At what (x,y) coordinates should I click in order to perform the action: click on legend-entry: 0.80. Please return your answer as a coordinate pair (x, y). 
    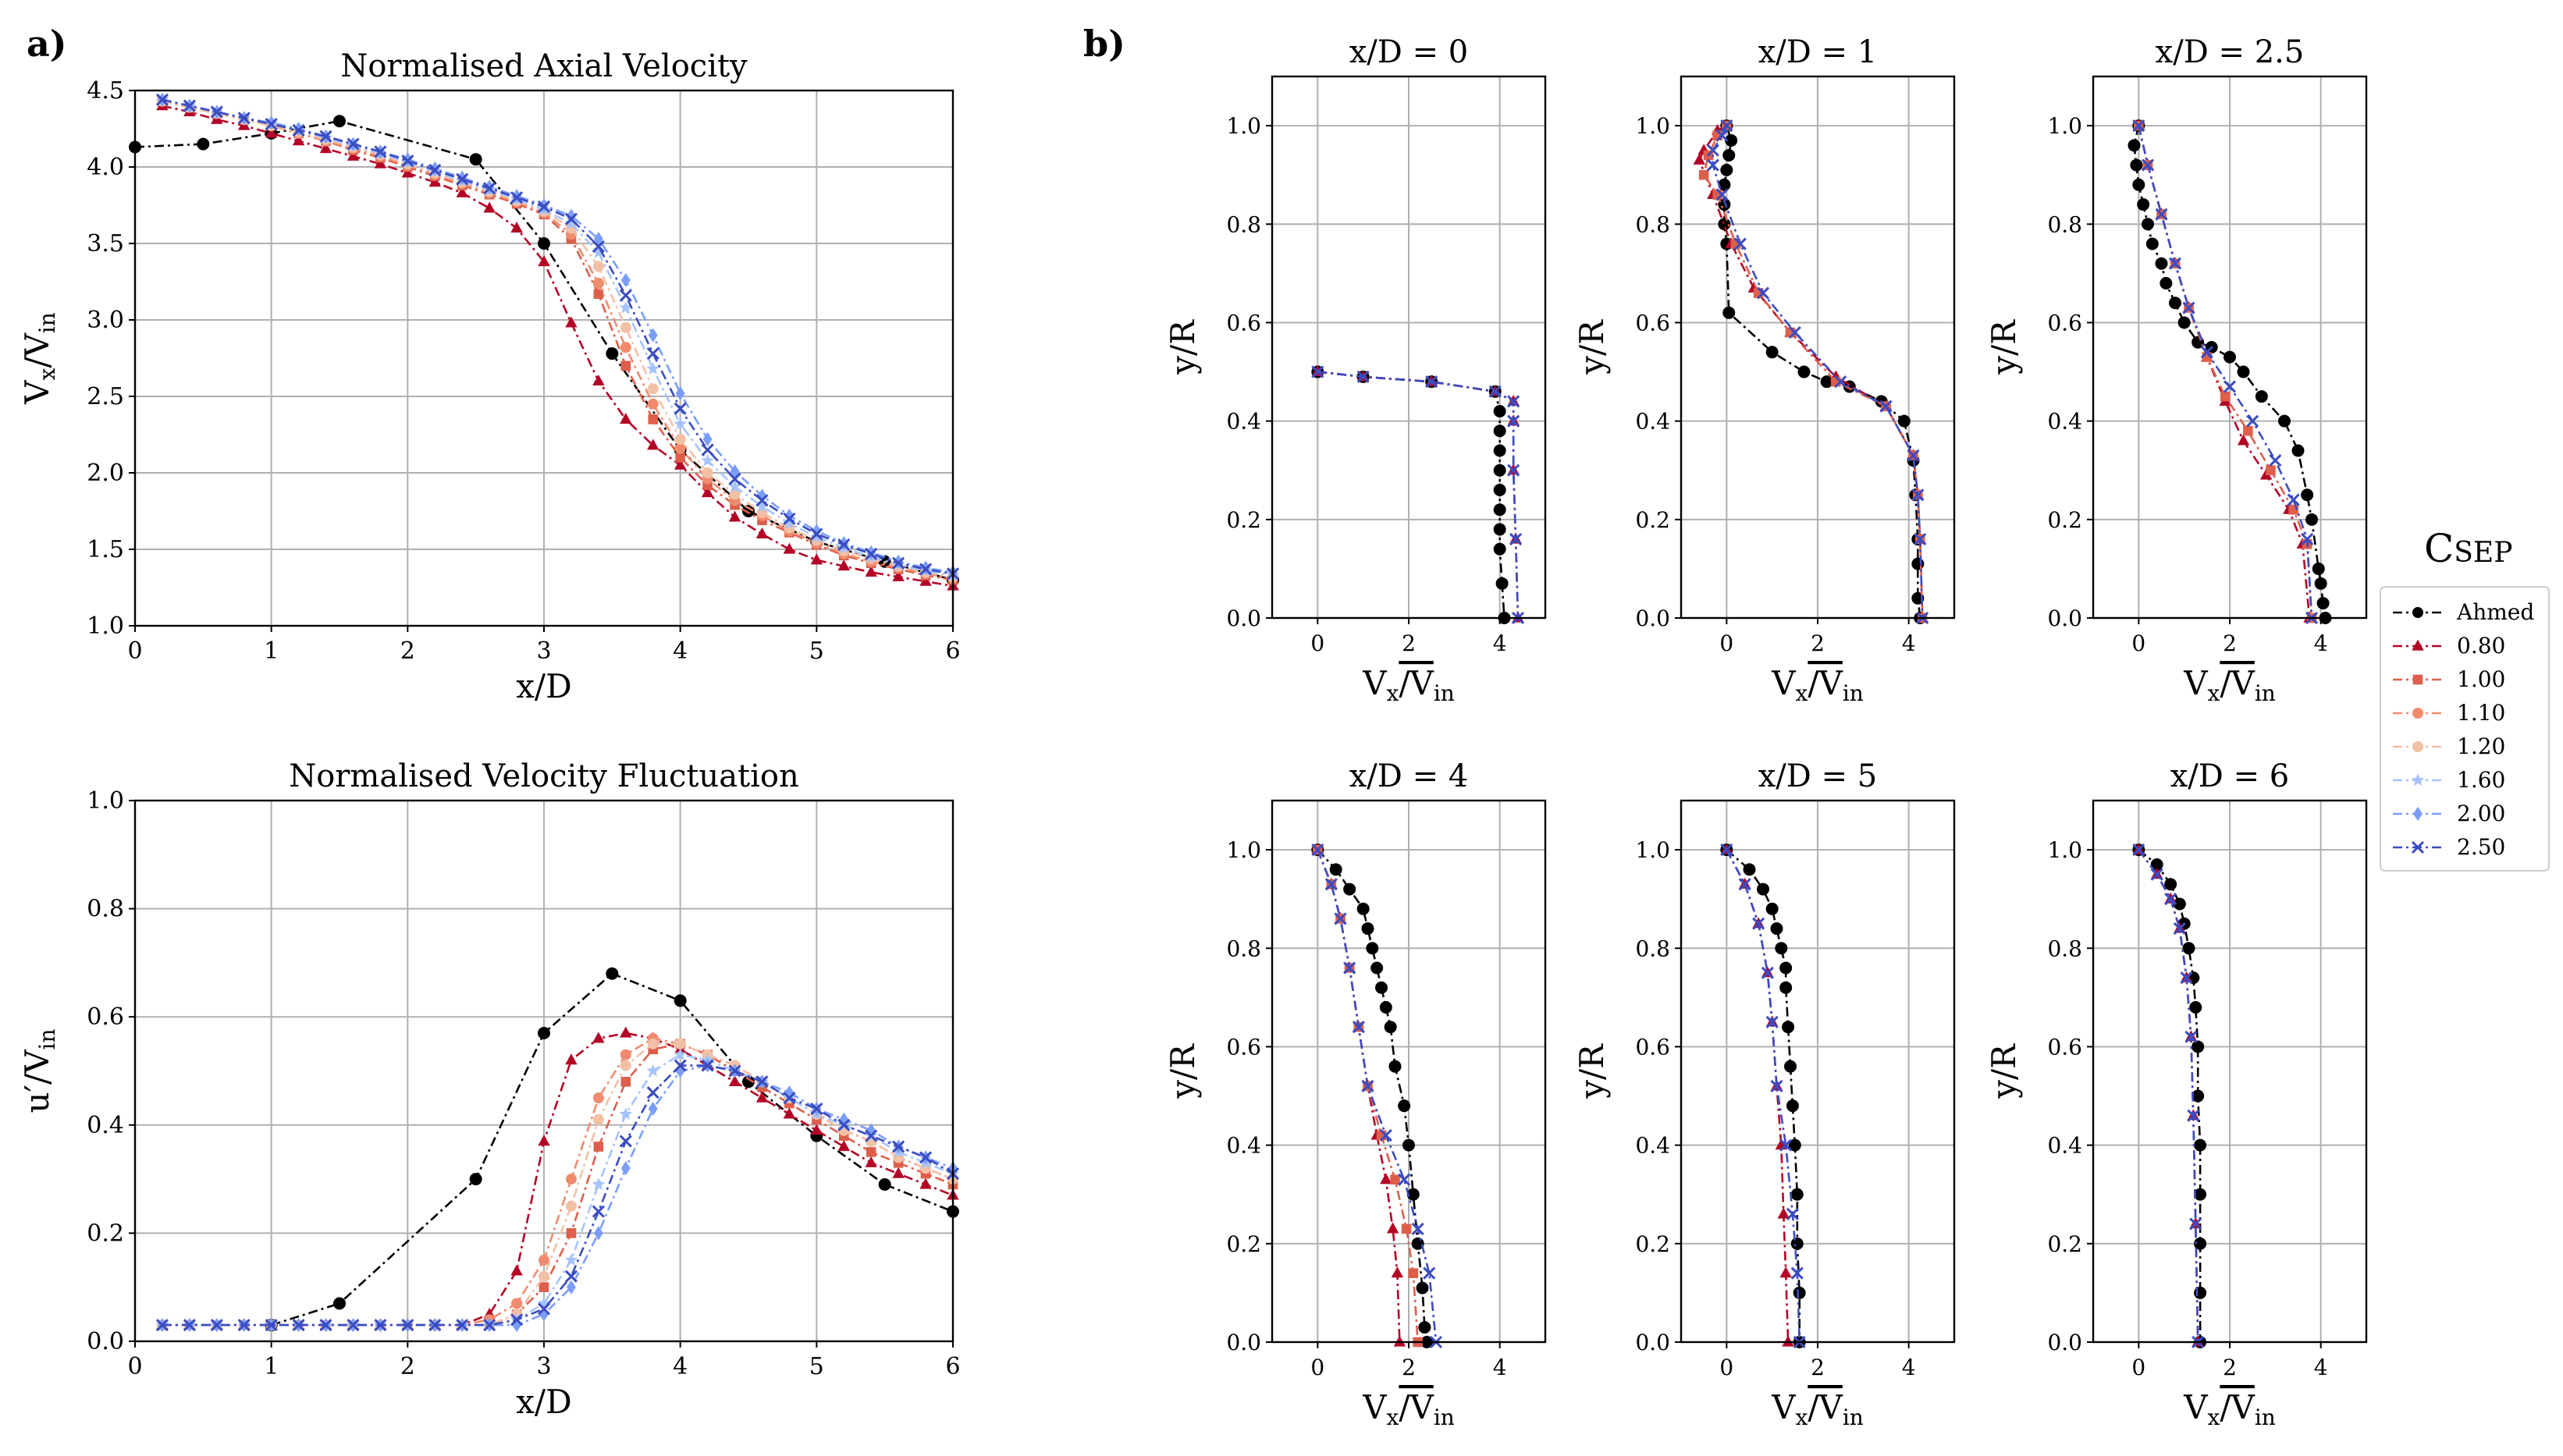
    Looking at the image, I should click on (2449, 646).